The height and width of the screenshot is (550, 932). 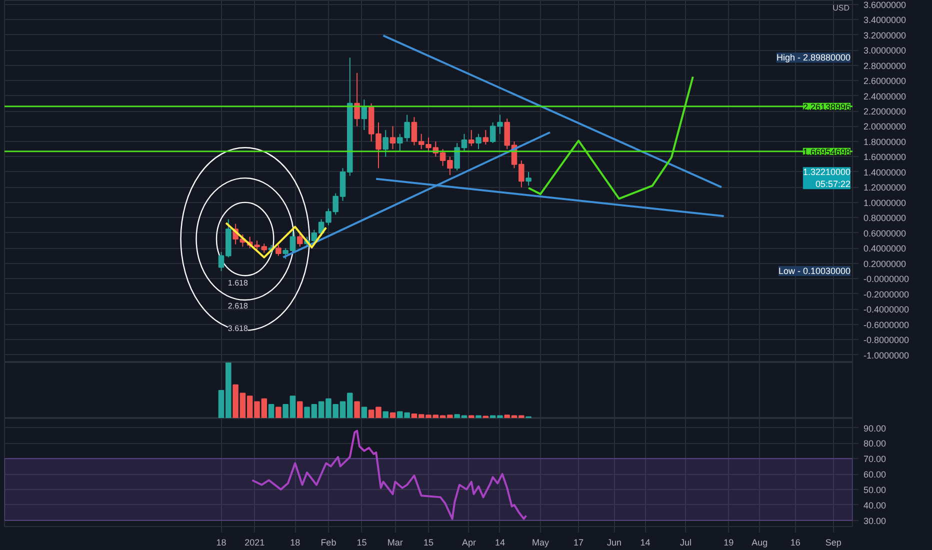 What do you see at coordinates (238, 305) in the screenshot?
I see `annotation: 2.618` at bounding box center [238, 305].